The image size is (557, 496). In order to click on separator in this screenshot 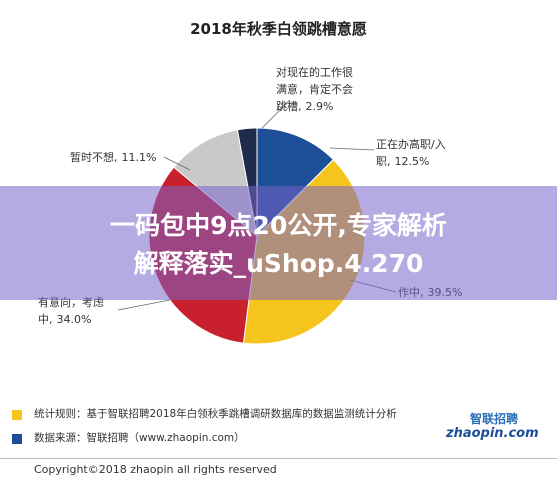, I will do `click(278, 458)`.